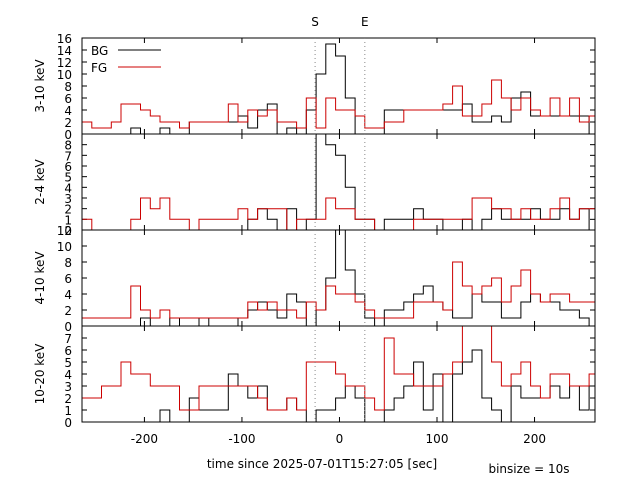 This screenshot has width=640, height=480. Describe the element at coordinates (322, 464) in the screenshot. I see `x-axis-label: time since 2025-07-01T15:27:05 [sec]` at that location.